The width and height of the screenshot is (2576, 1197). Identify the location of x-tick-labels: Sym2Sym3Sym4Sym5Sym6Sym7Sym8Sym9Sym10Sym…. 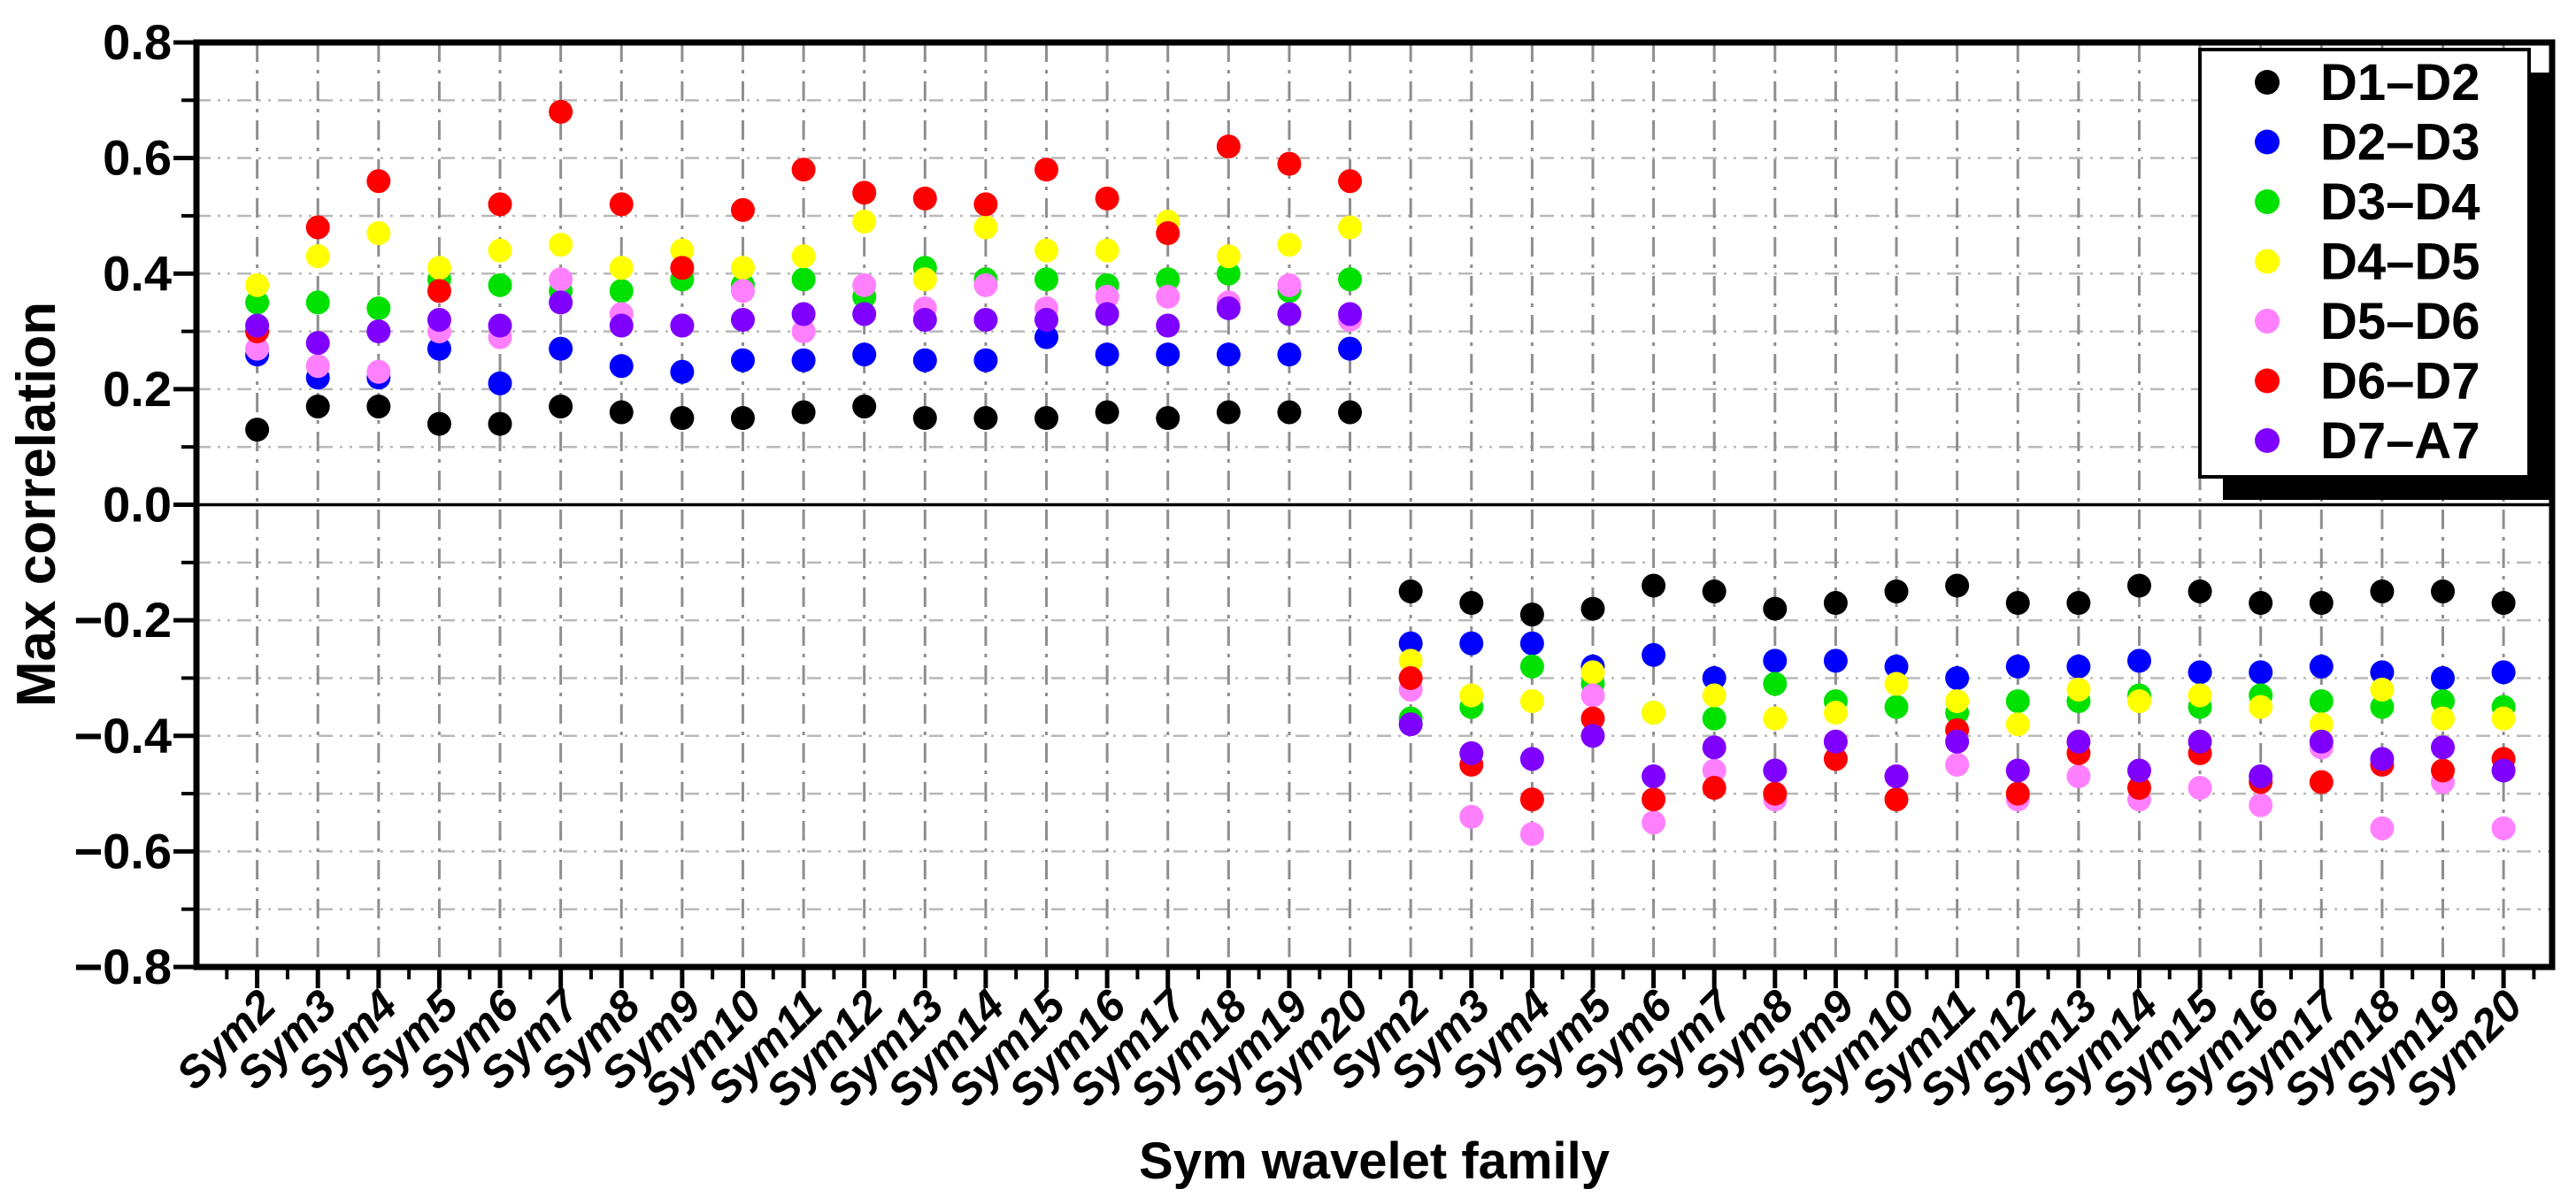
(1349, 1047).